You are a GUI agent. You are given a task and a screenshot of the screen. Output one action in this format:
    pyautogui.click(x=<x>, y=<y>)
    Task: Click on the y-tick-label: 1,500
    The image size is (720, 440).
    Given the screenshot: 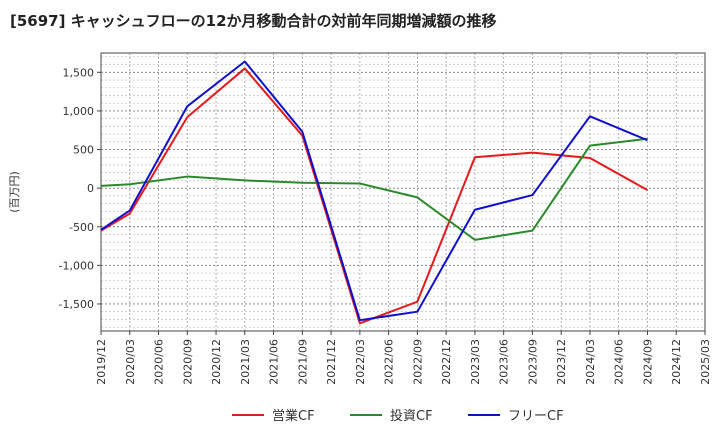 What is the action you would take?
    pyautogui.click(x=79, y=72)
    